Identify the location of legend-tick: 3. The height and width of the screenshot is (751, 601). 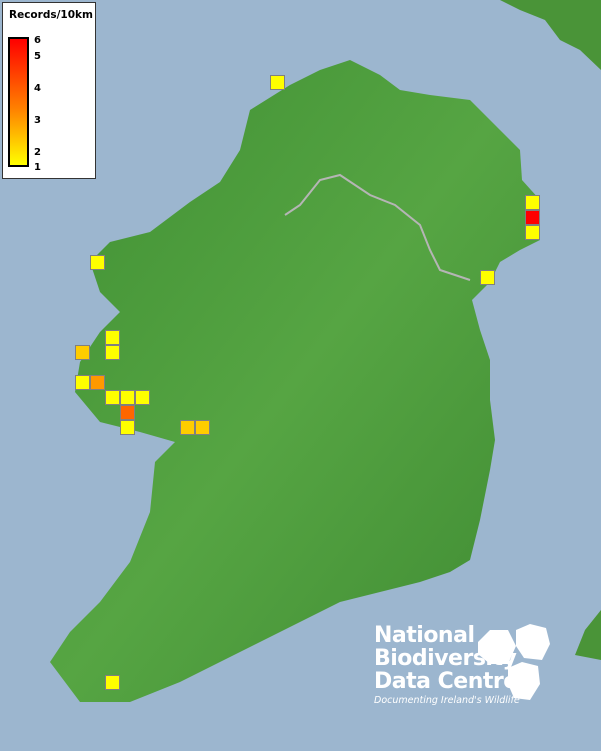
(37, 120).